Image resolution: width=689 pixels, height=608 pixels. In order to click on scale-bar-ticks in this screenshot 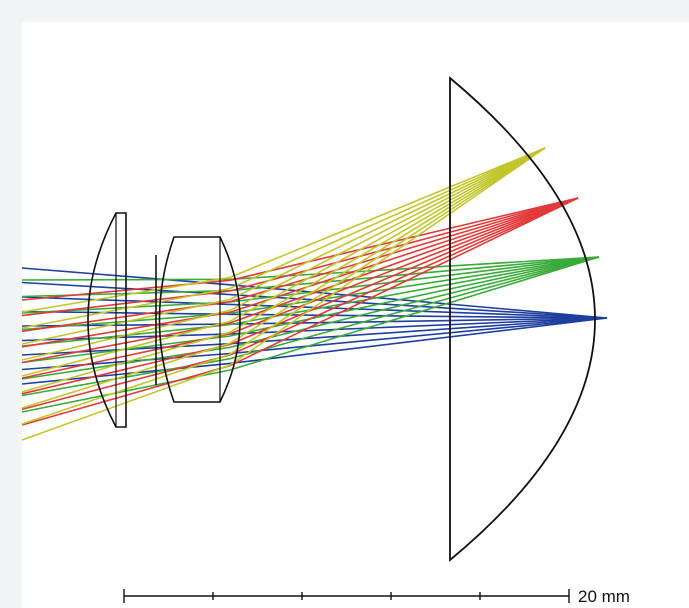, I will do `click(346, 596)`.